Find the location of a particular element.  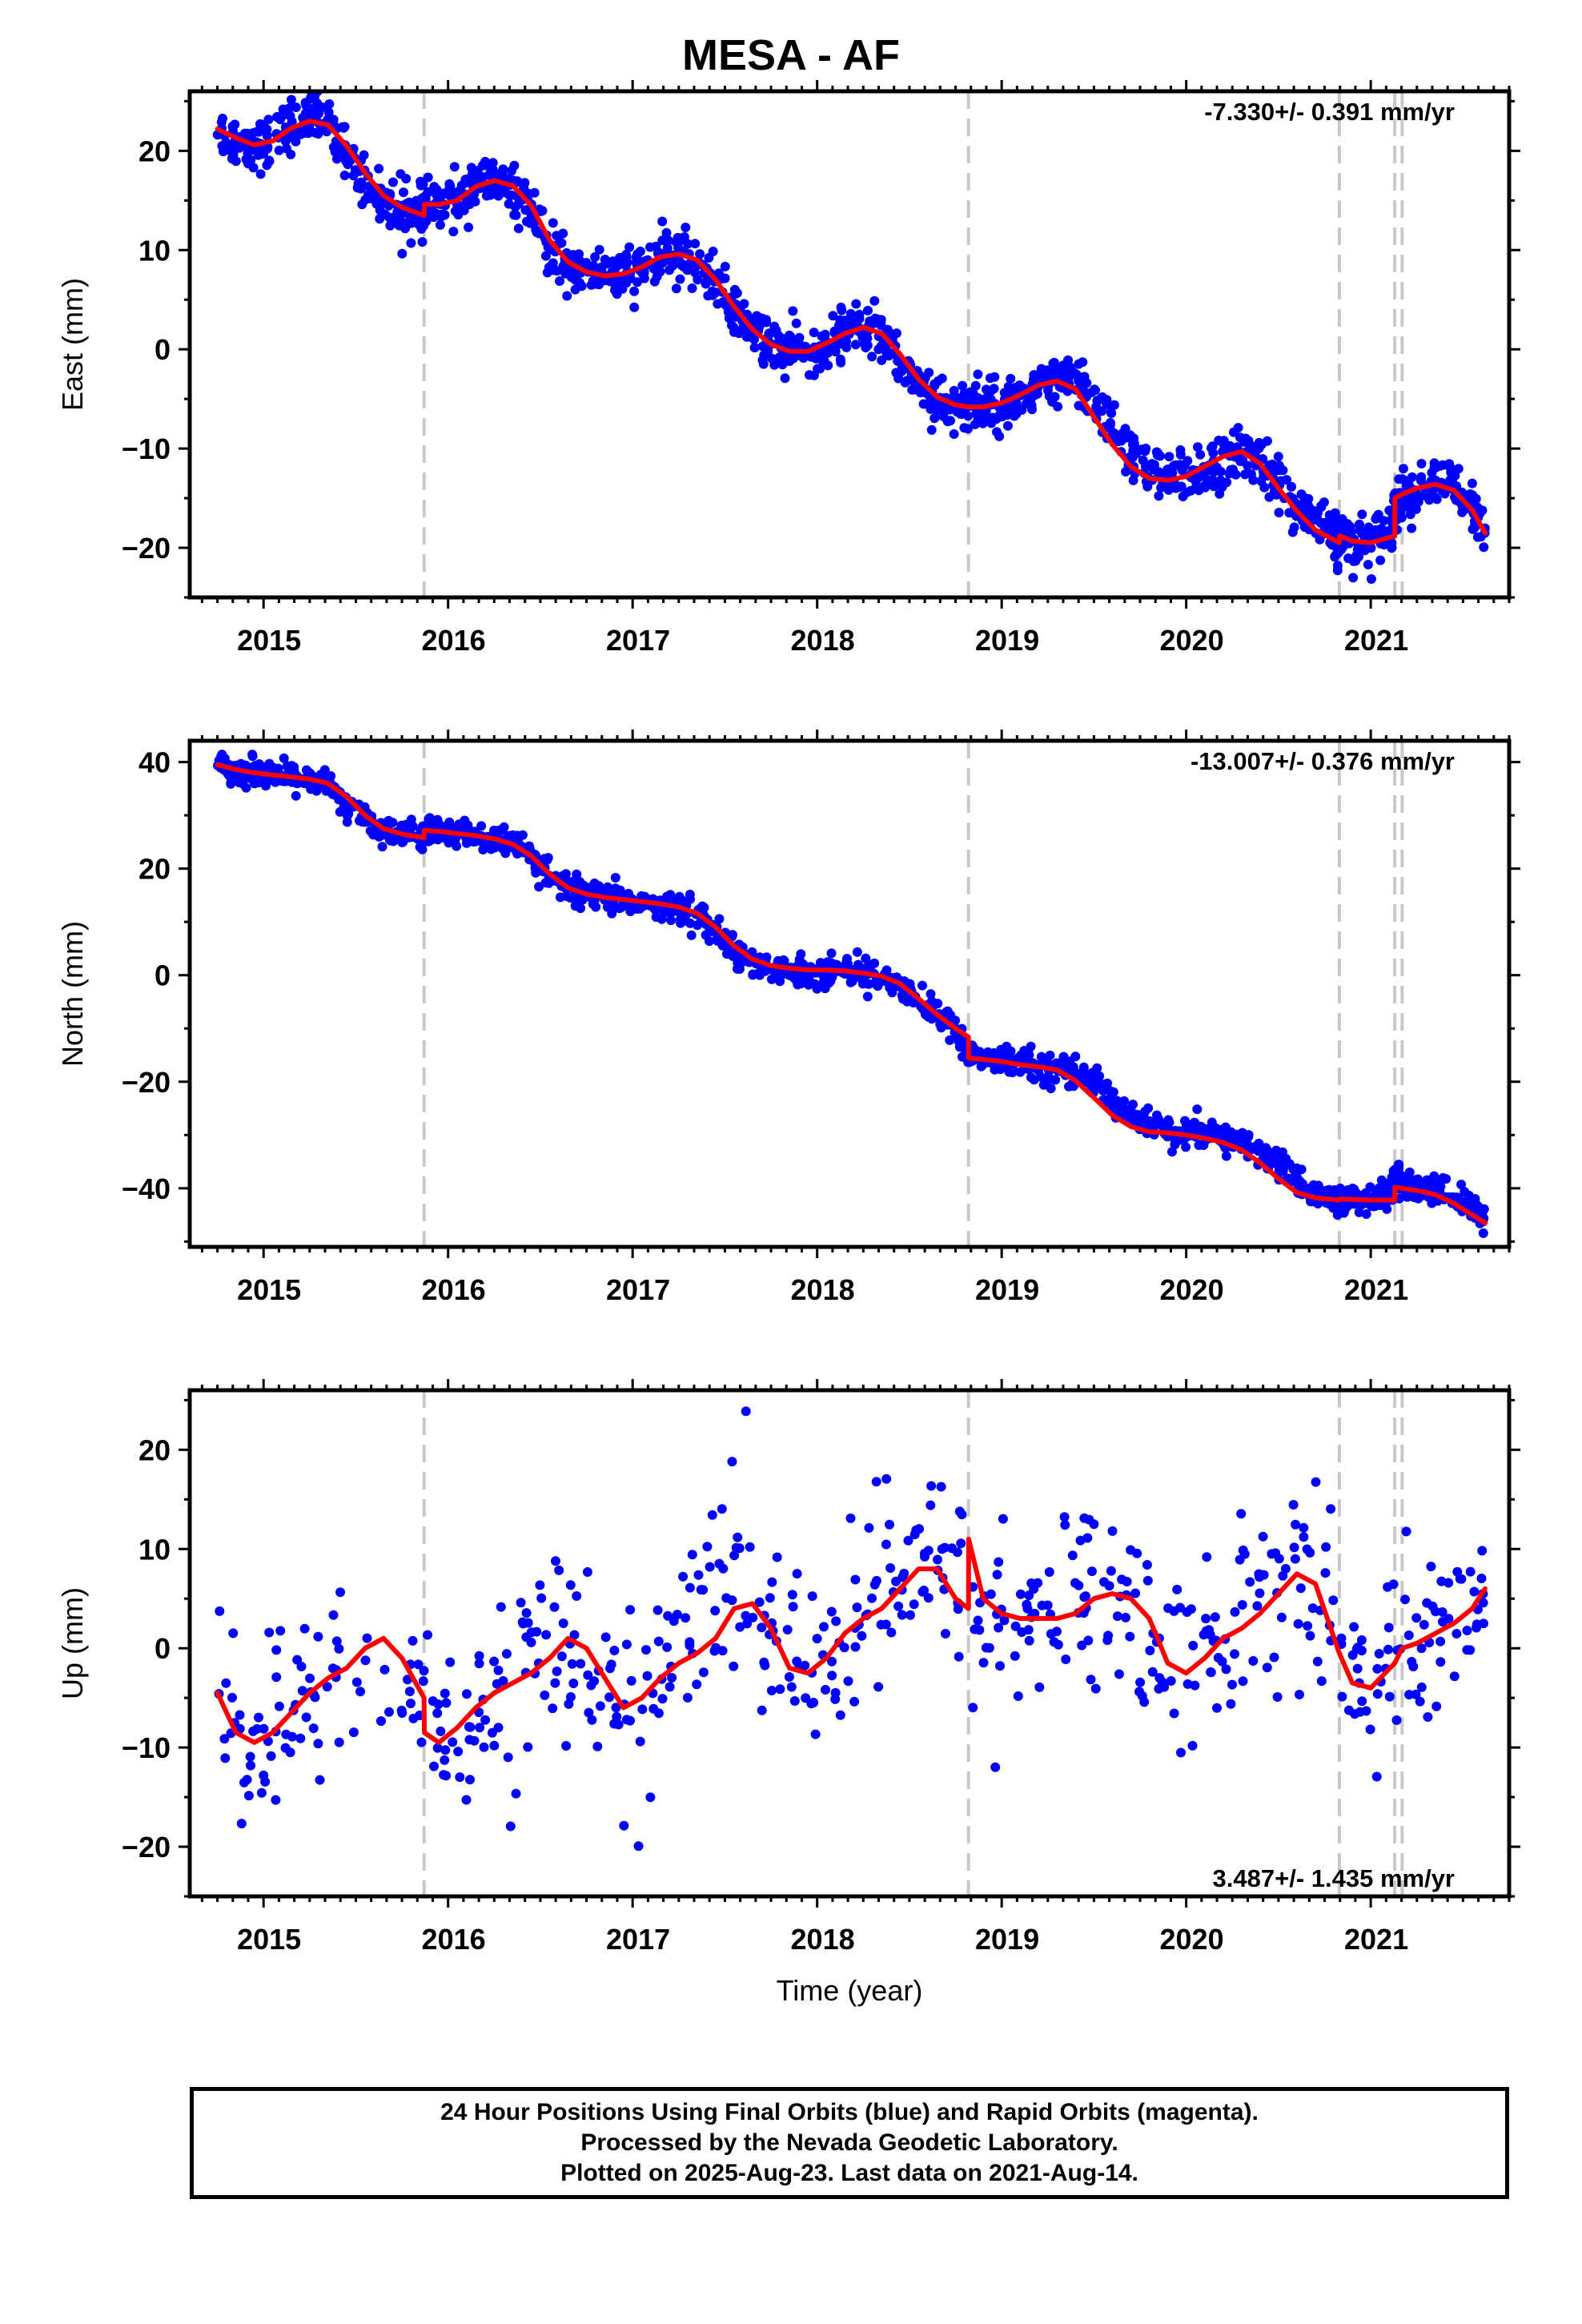

x-tick-label: 2018 is located at coordinates (823, 1289).